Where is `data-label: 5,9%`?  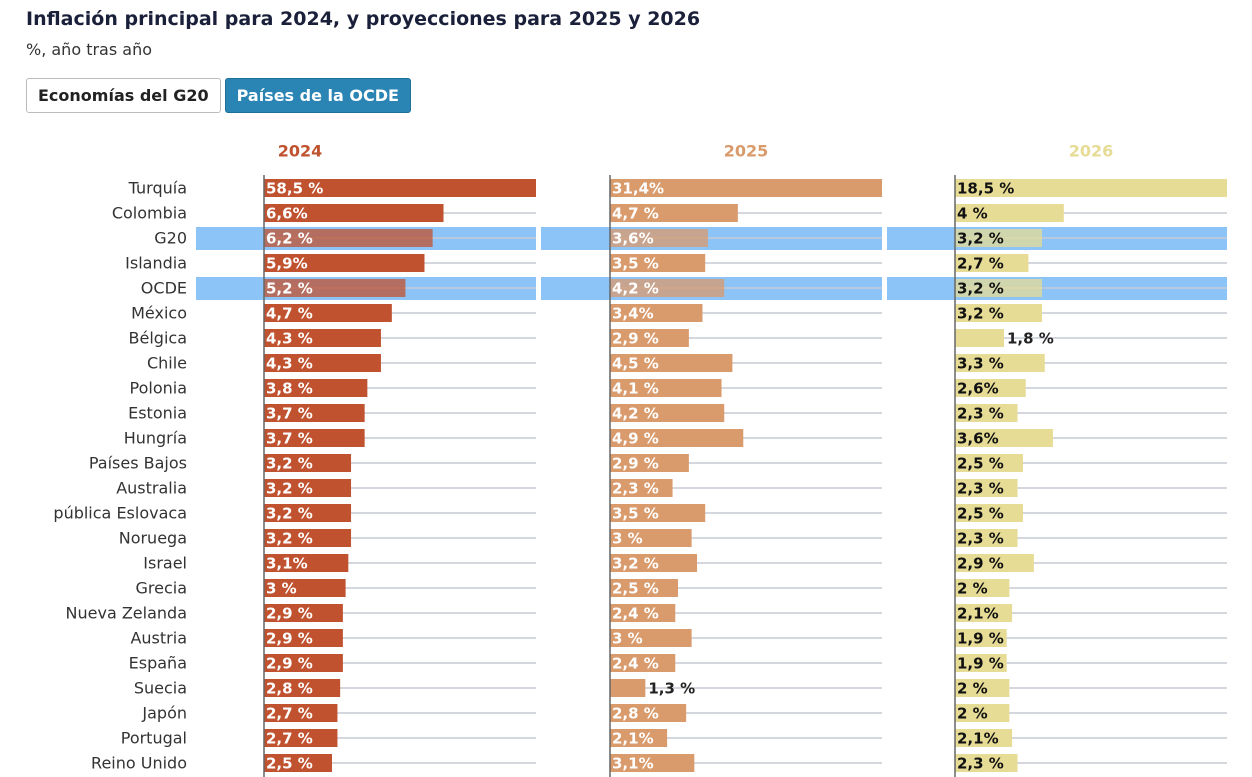 data-label: 5,9% is located at coordinates (287, 264).